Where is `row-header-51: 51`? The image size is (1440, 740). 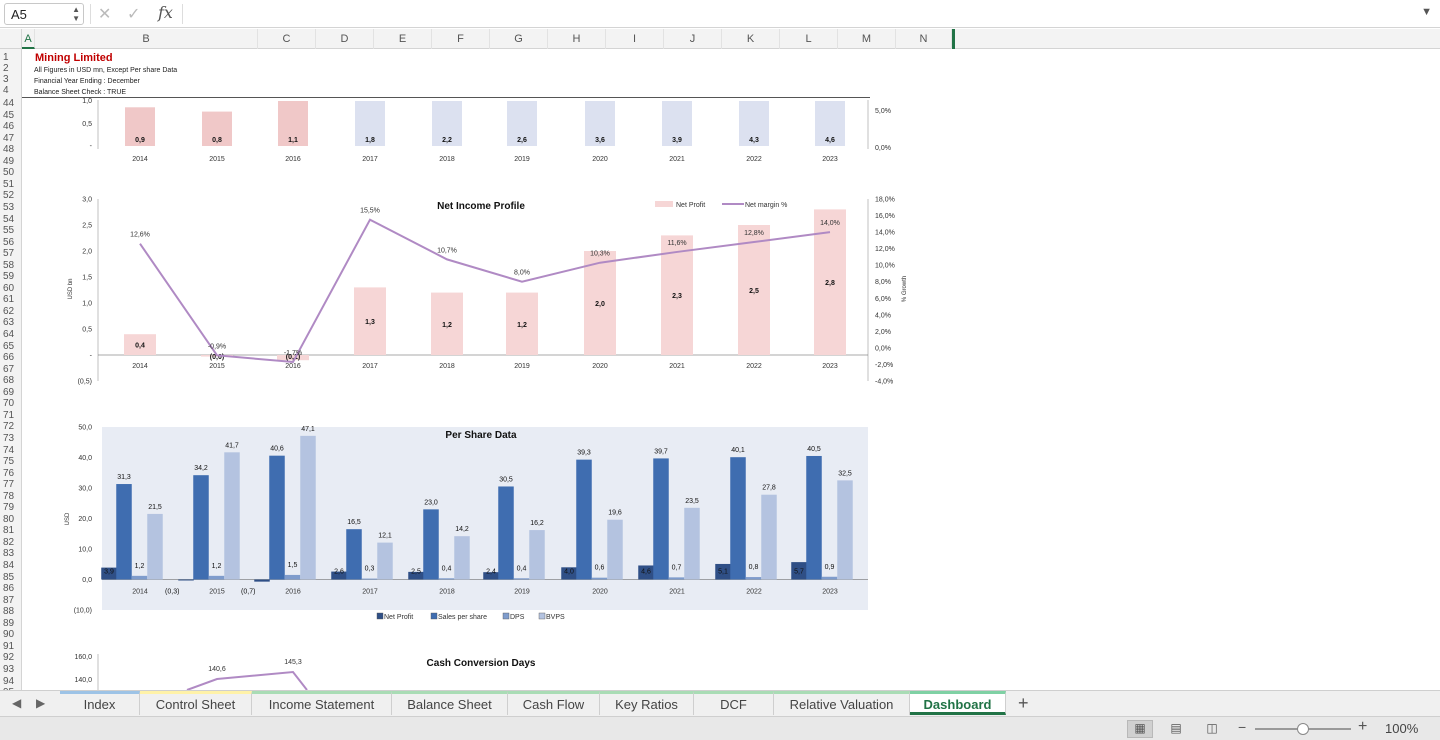 row-header-51: 51 is located at coordinates (9, 184).